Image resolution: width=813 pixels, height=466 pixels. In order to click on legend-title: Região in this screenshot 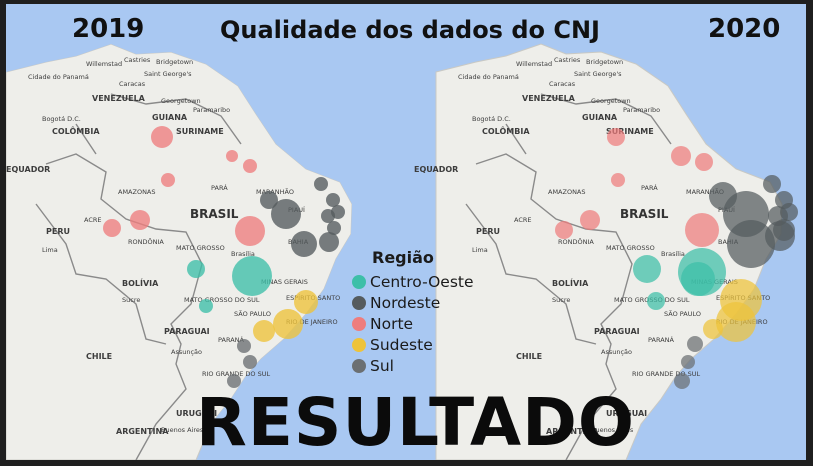, I will do `click(403, 257)`.